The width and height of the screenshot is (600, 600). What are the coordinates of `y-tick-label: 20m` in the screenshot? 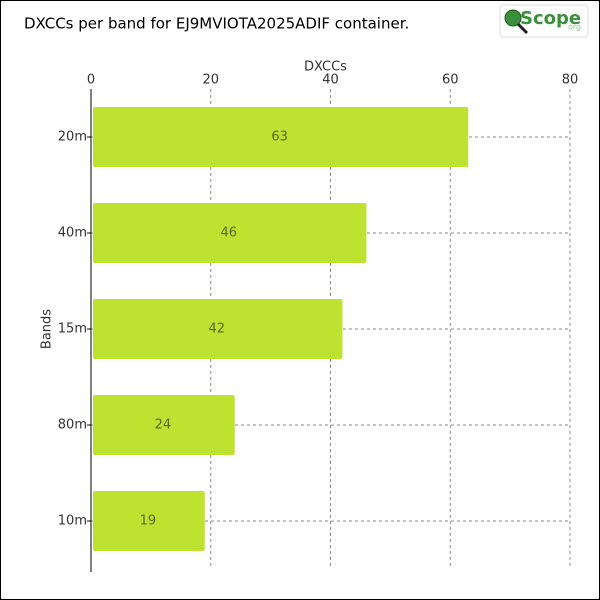 It's located at (72, 137).